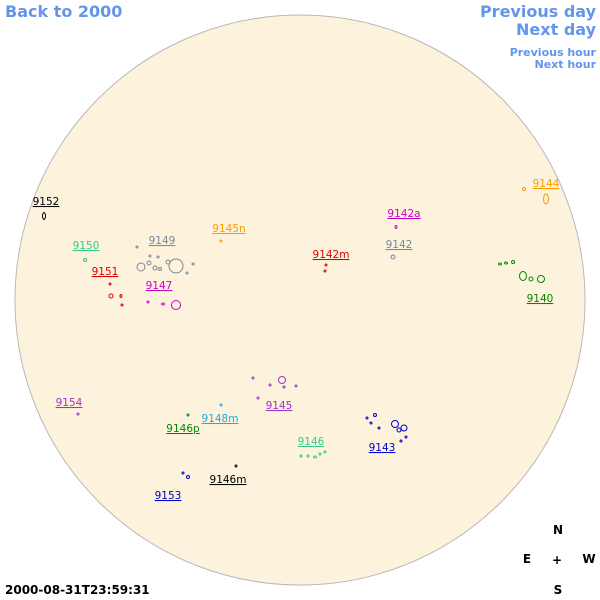  I want to click on compass-west: W, so click(588, 559).